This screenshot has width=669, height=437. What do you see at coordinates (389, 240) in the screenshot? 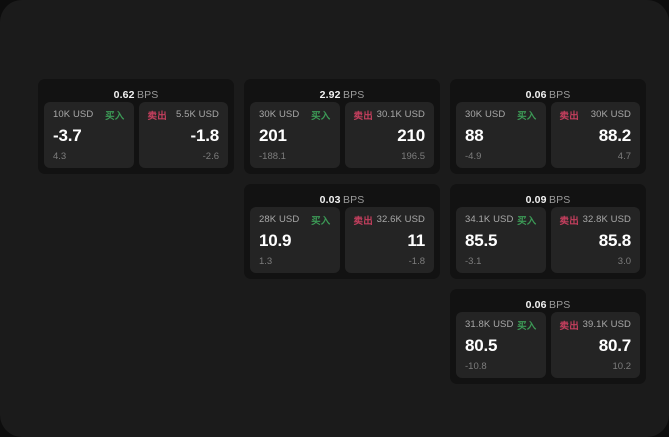
I see `sell-side-panel: 卖出 32.6K USD 11 -1.8` at bounding box center [389, 240].